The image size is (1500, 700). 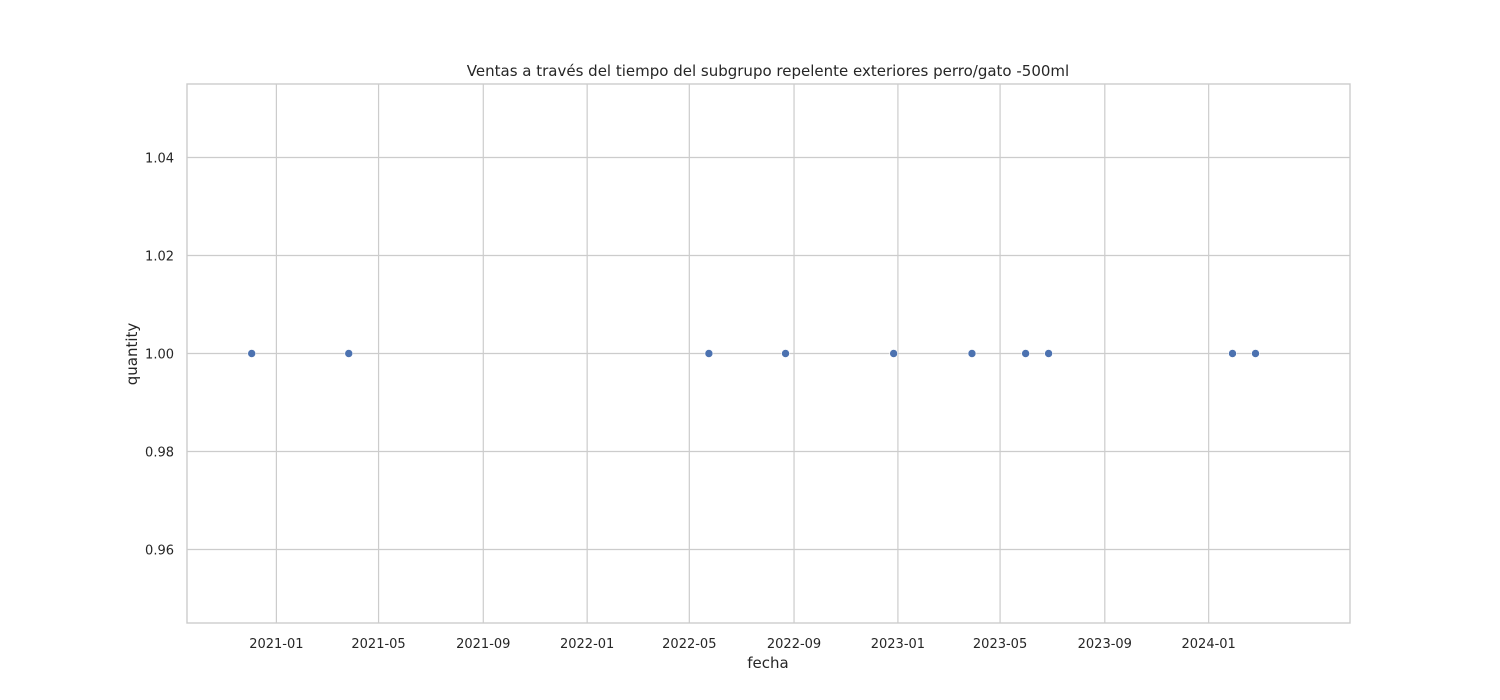 I want to click on x-tick-label: 2023-09, so click(x=1105, y=644).